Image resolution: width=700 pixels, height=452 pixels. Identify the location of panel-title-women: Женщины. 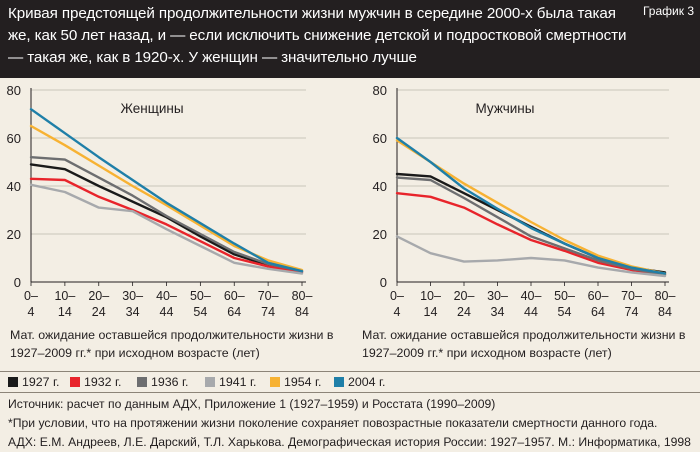
(151, 108).